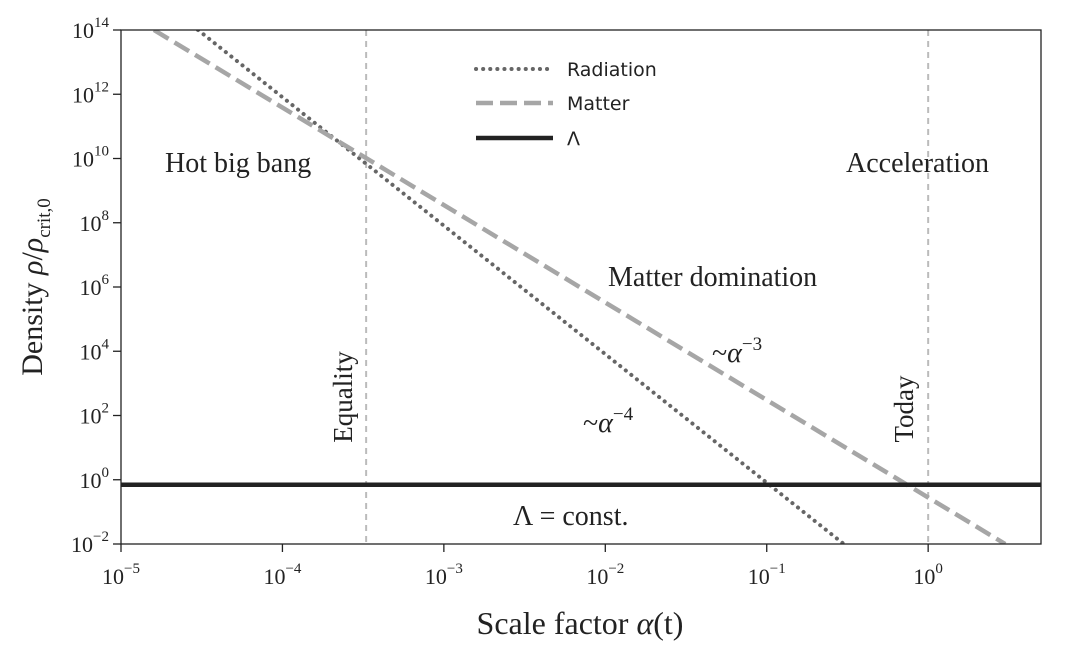 The width and height of the screenshot is (1073, 657). I want to click on acceleration-annotation: Acceleration, so click(917, 163).